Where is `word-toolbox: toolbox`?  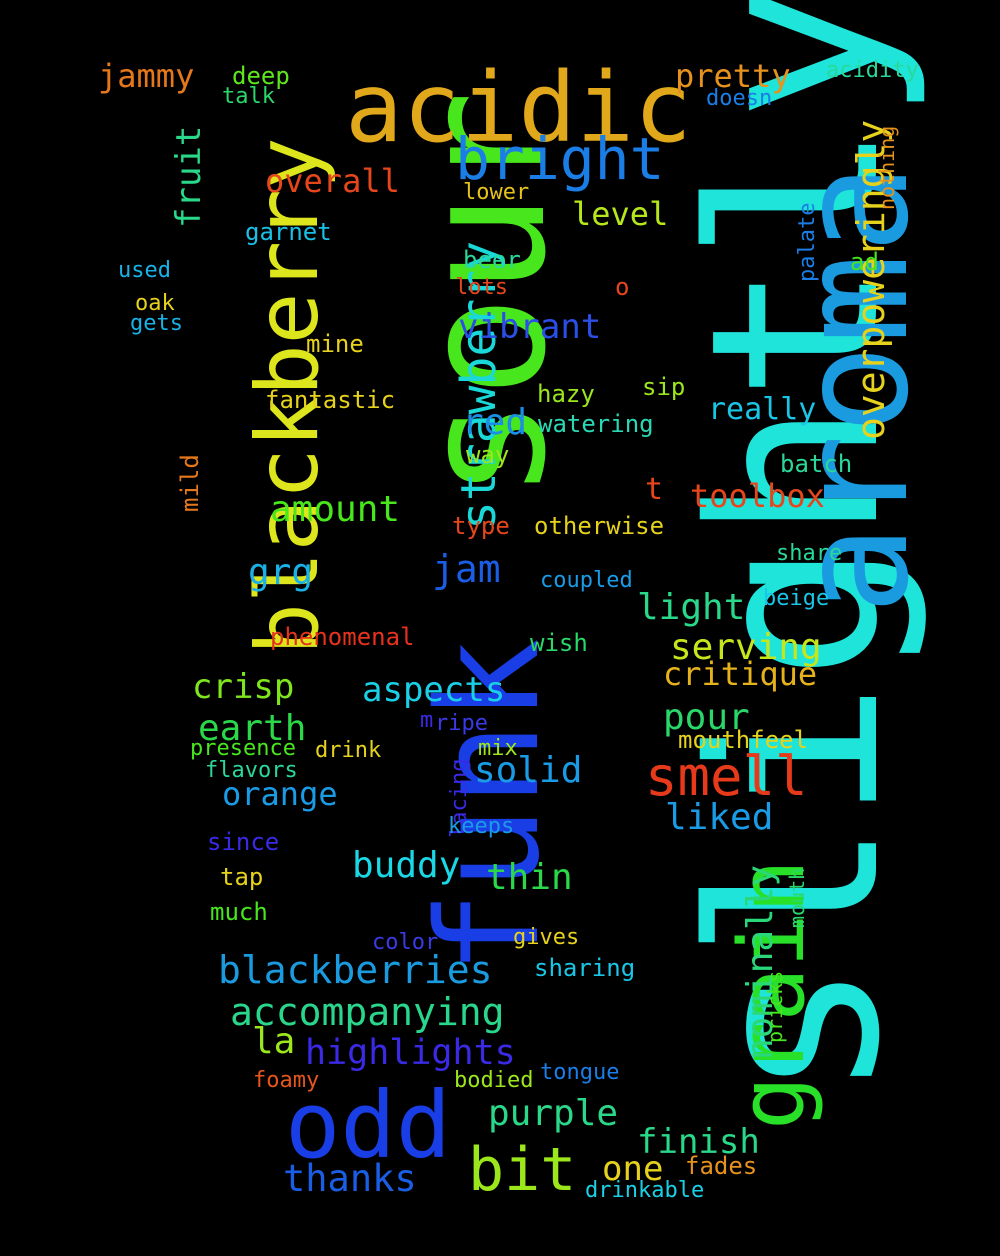
word-toolbox: toolbox is located at coordinates (757, 496).